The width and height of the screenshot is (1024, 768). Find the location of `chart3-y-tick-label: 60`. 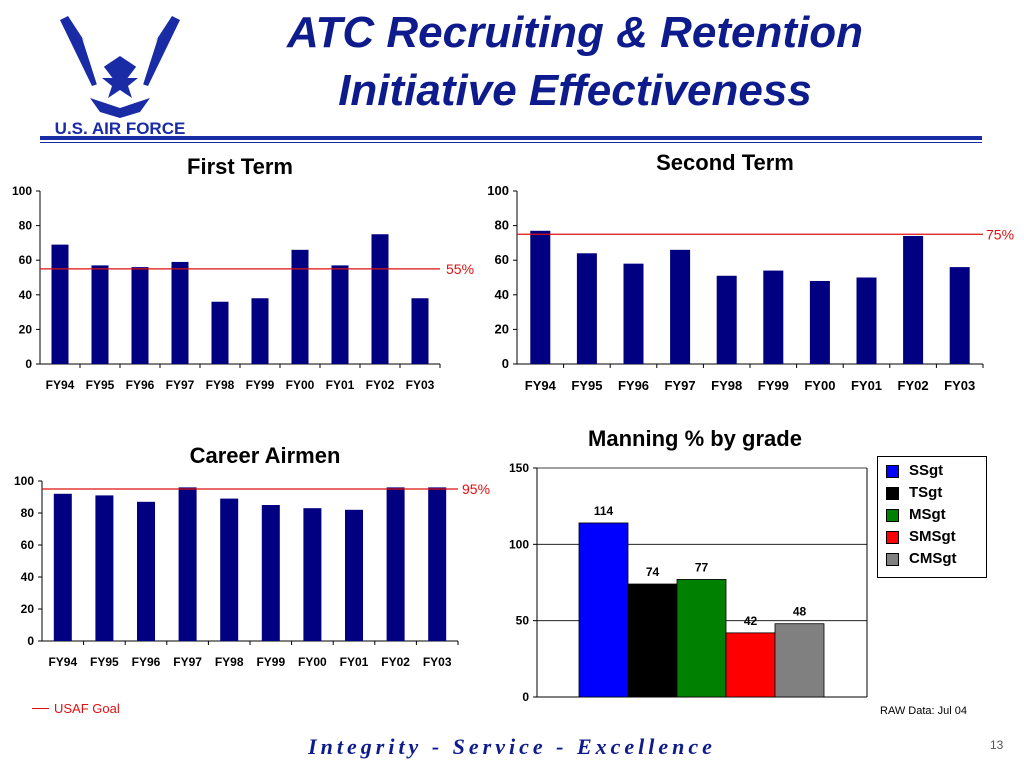

chart3-y-tick-label: 60 is located at coordinates (28, 545).